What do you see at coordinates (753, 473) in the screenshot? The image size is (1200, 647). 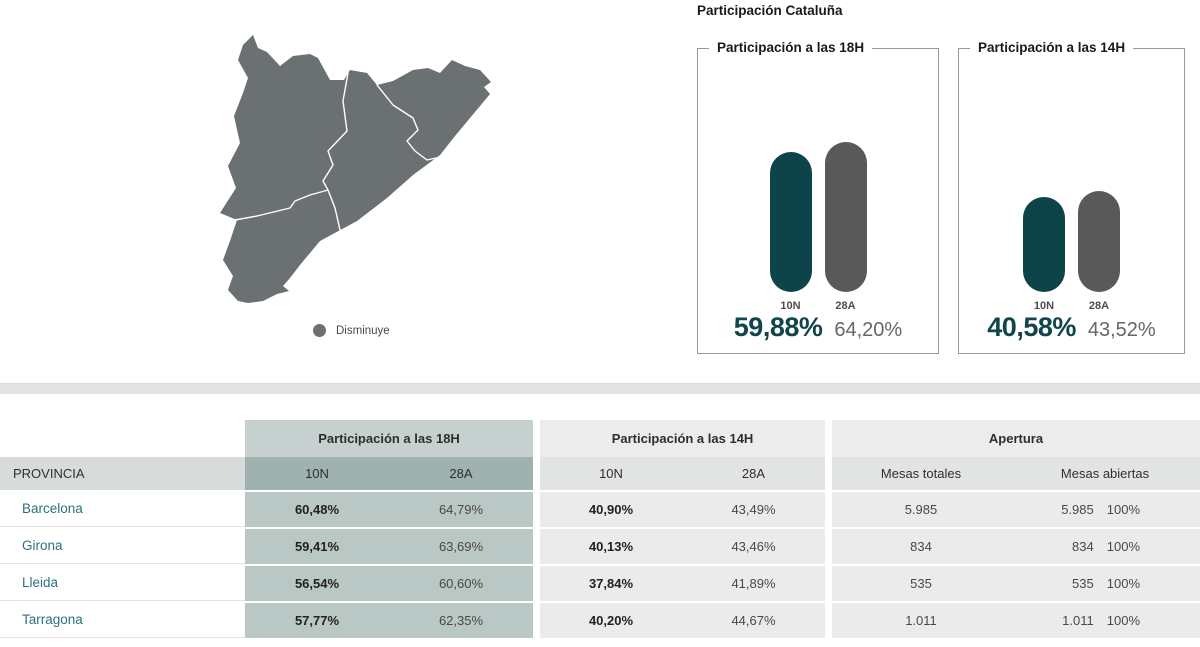 I see `subheader-14h-28a: 28A` at bounding box center [753, 473].